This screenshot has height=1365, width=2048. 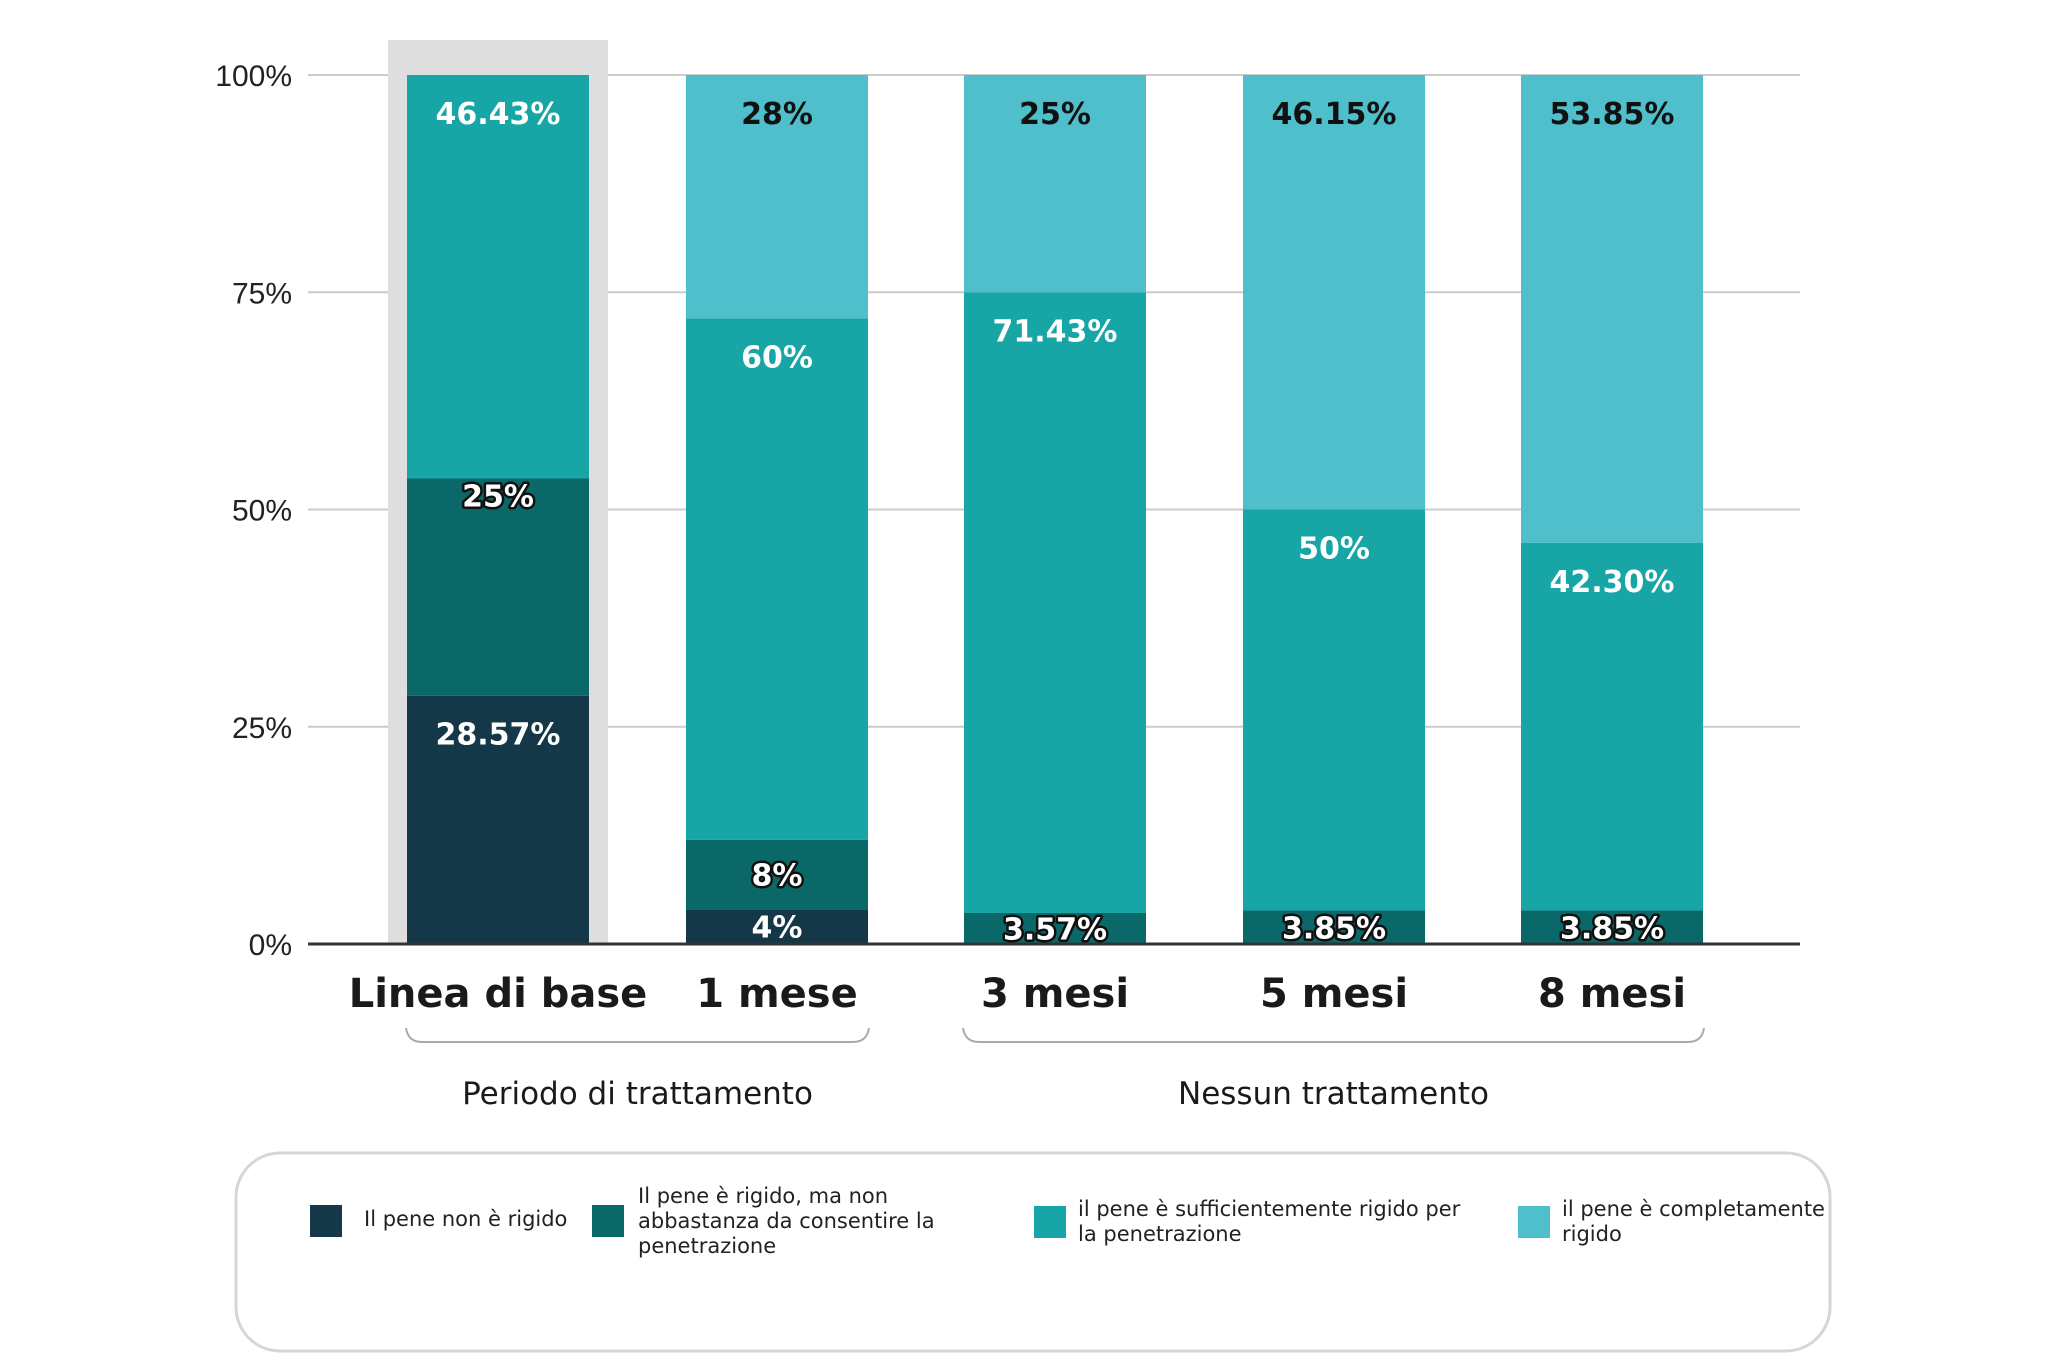 I want to click on data-label: 28%, so click(x=777, y=114).